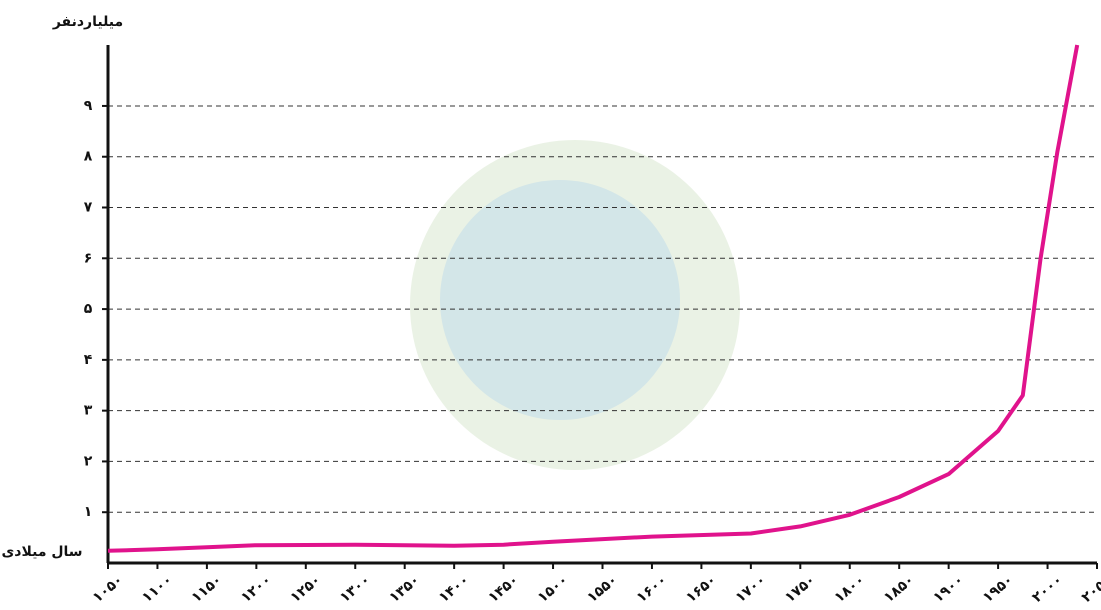 The width and height of the screenshot is (1101, 610). Describe the element at coordinates (88, 512) in the screenshot. I see `y-tick-label: ۱` at that location.